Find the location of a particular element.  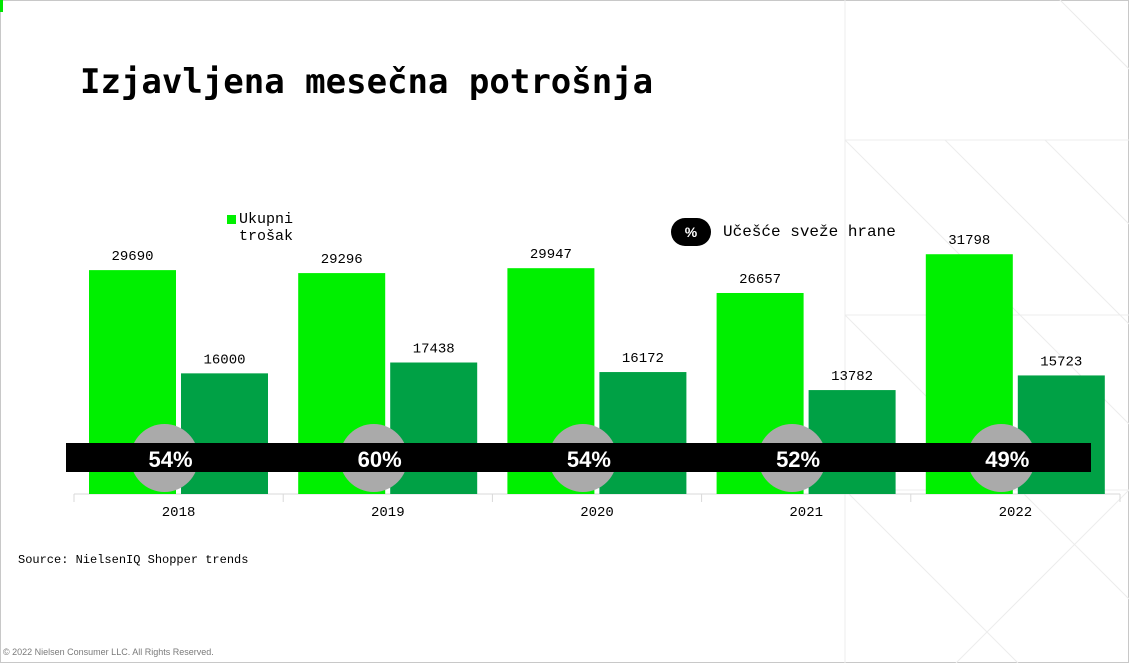

source-note: Source: NielsenIQ Shopper trends is located at coordinates (133, 560).